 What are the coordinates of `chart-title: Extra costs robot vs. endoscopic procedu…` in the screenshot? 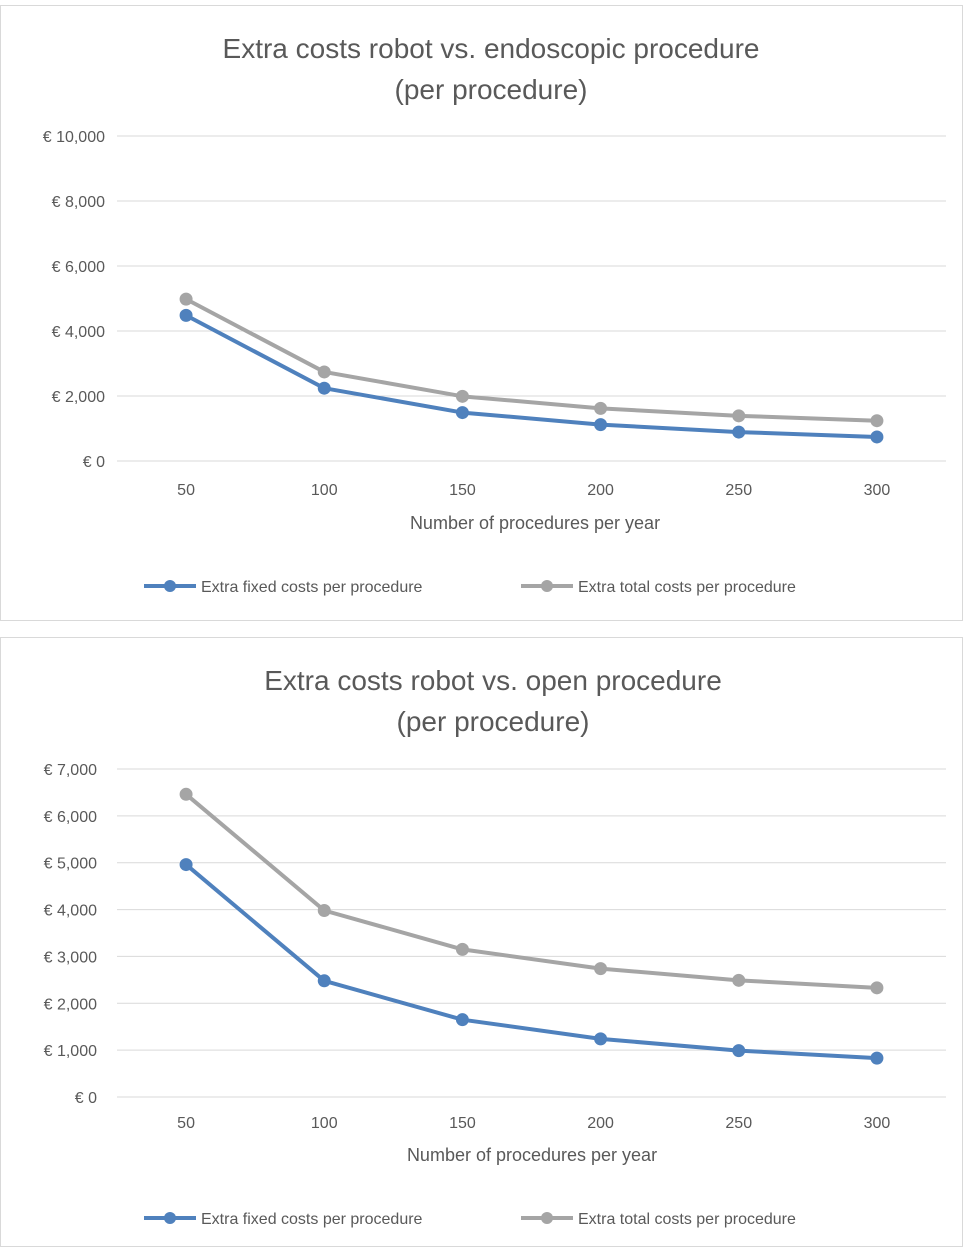 It's located at (491, 48).